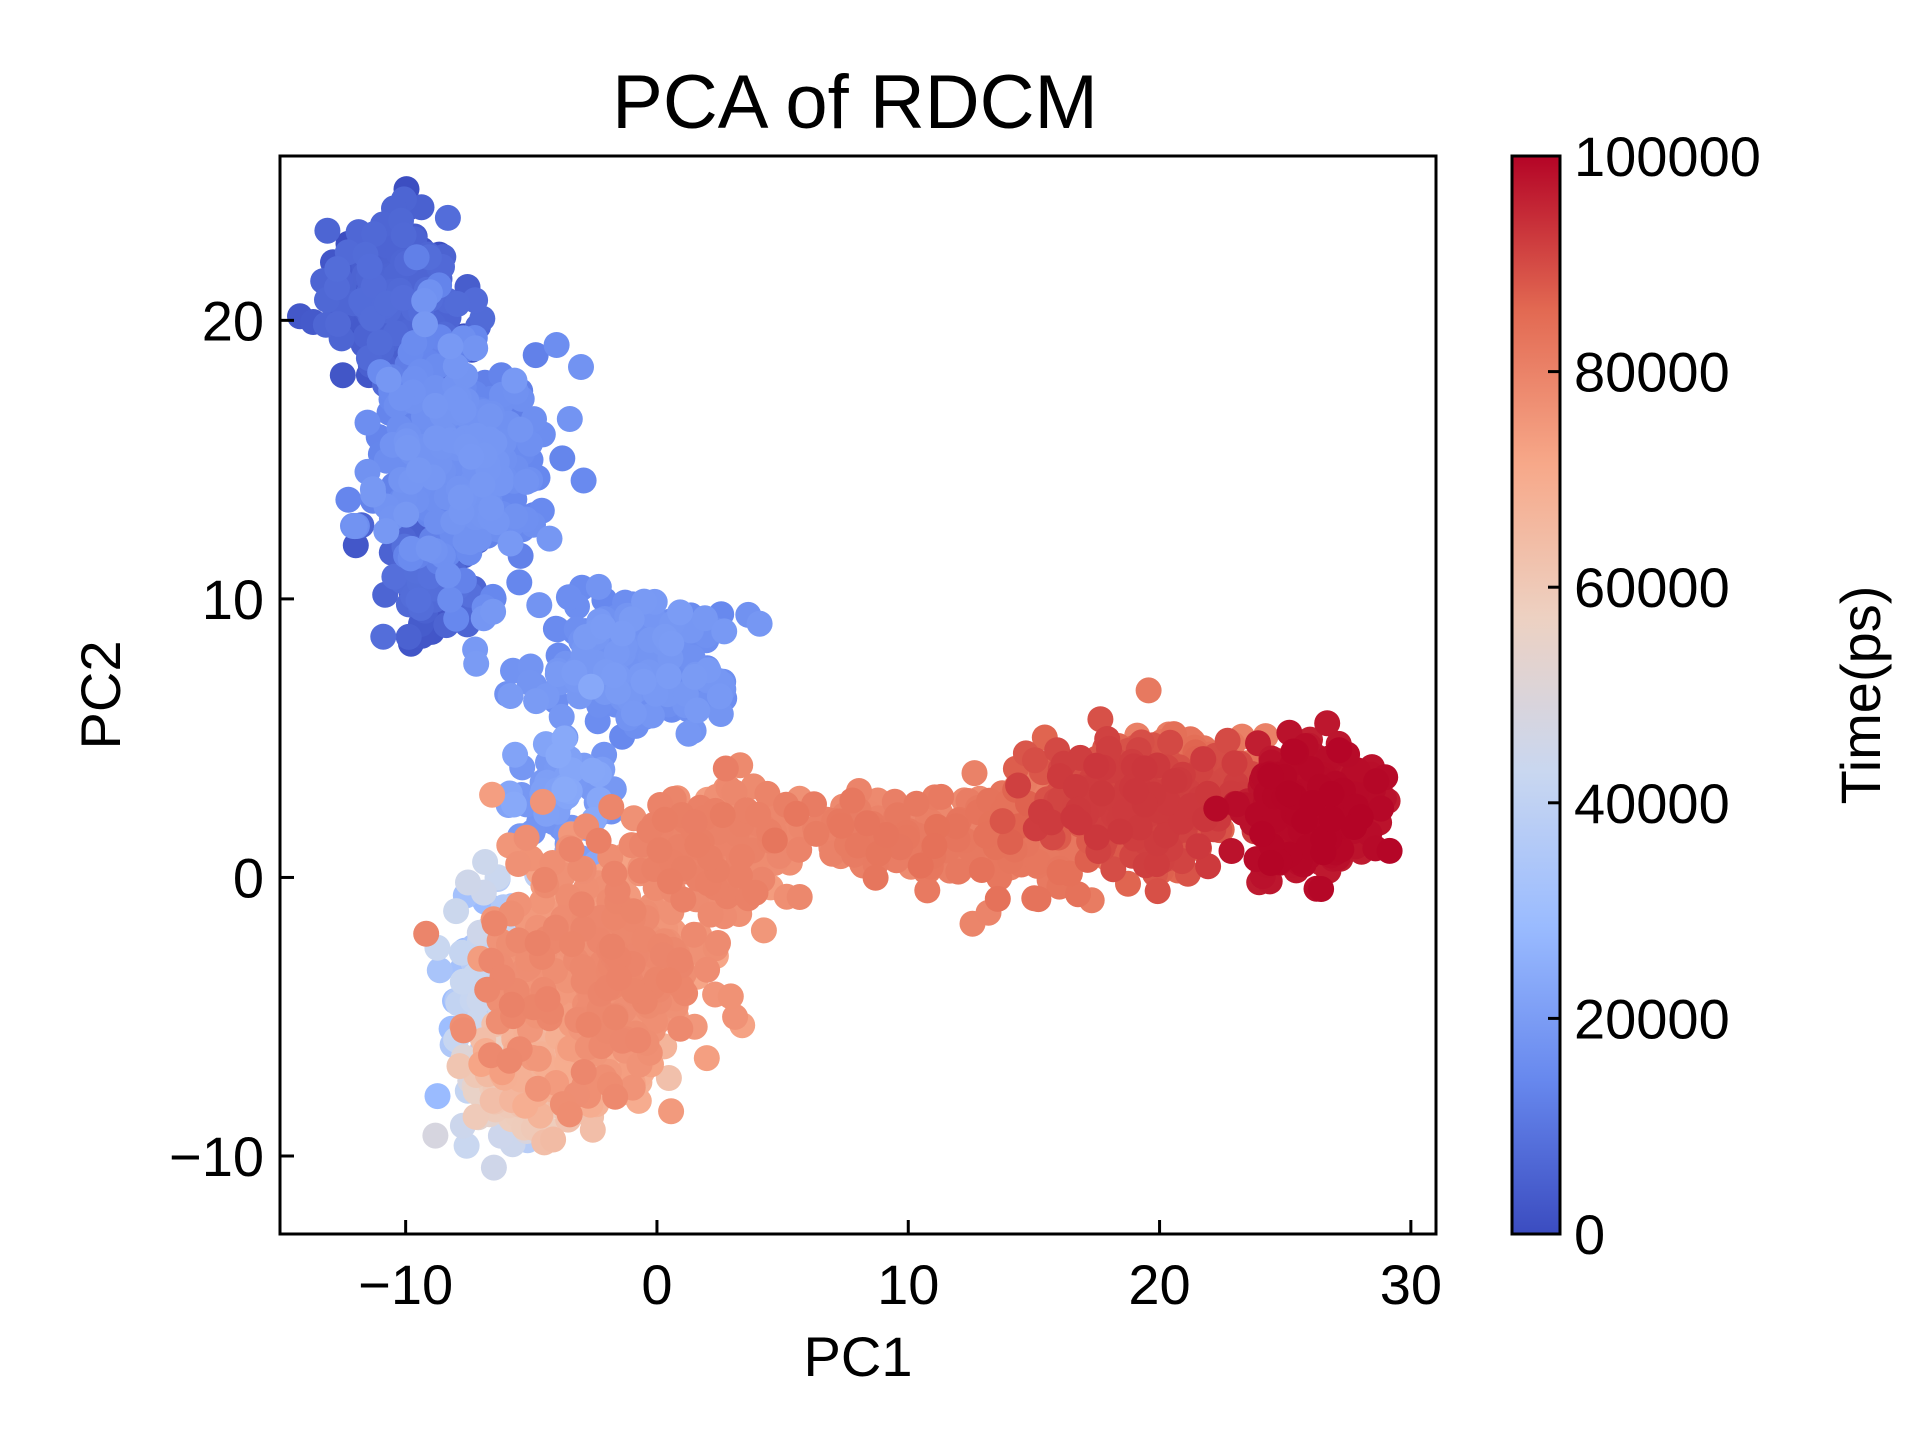 Image resolution: width=1920 pixels, height=1440 pixels. I want to click on x-tick-label: −10, so click(405, 1284).